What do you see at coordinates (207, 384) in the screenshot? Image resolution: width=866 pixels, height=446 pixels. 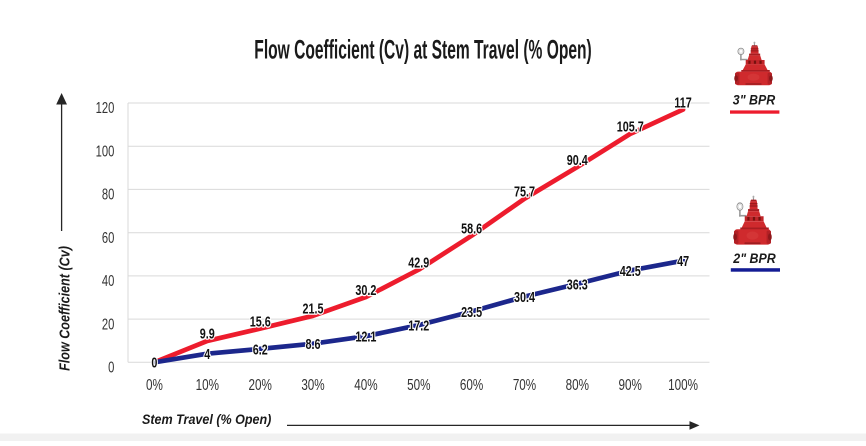 I see `svg-text: 10%` at bounding box center [207, 384].